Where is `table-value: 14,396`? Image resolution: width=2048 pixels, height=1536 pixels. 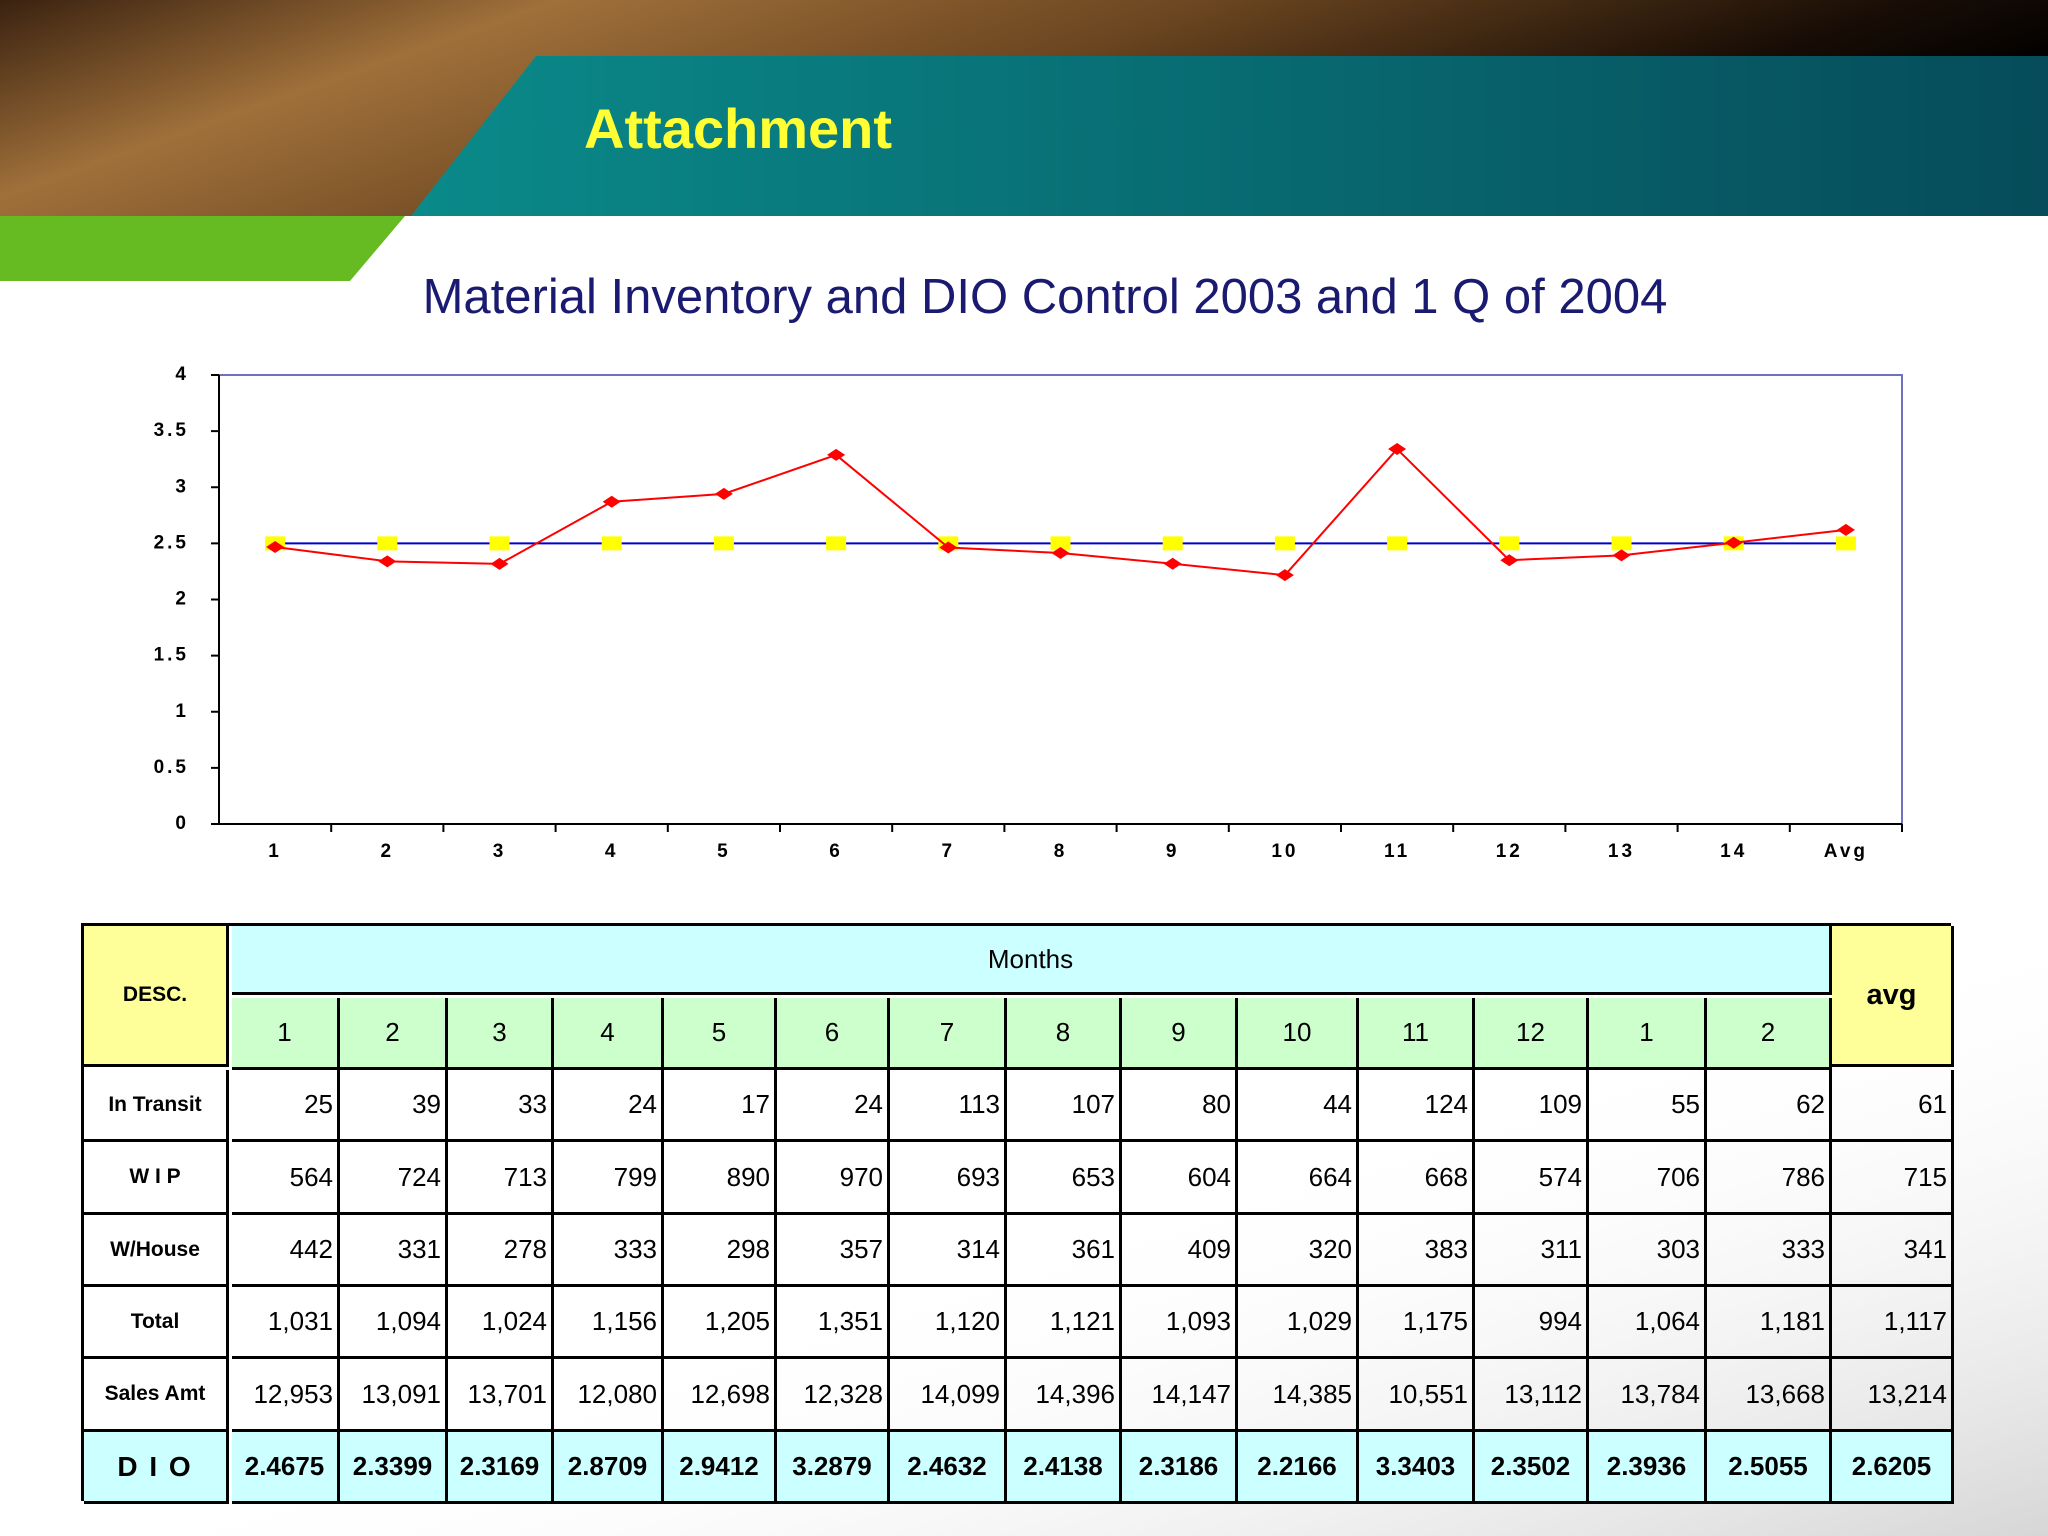
table-value: 14,396 is located at coordinates (1064, 1395).